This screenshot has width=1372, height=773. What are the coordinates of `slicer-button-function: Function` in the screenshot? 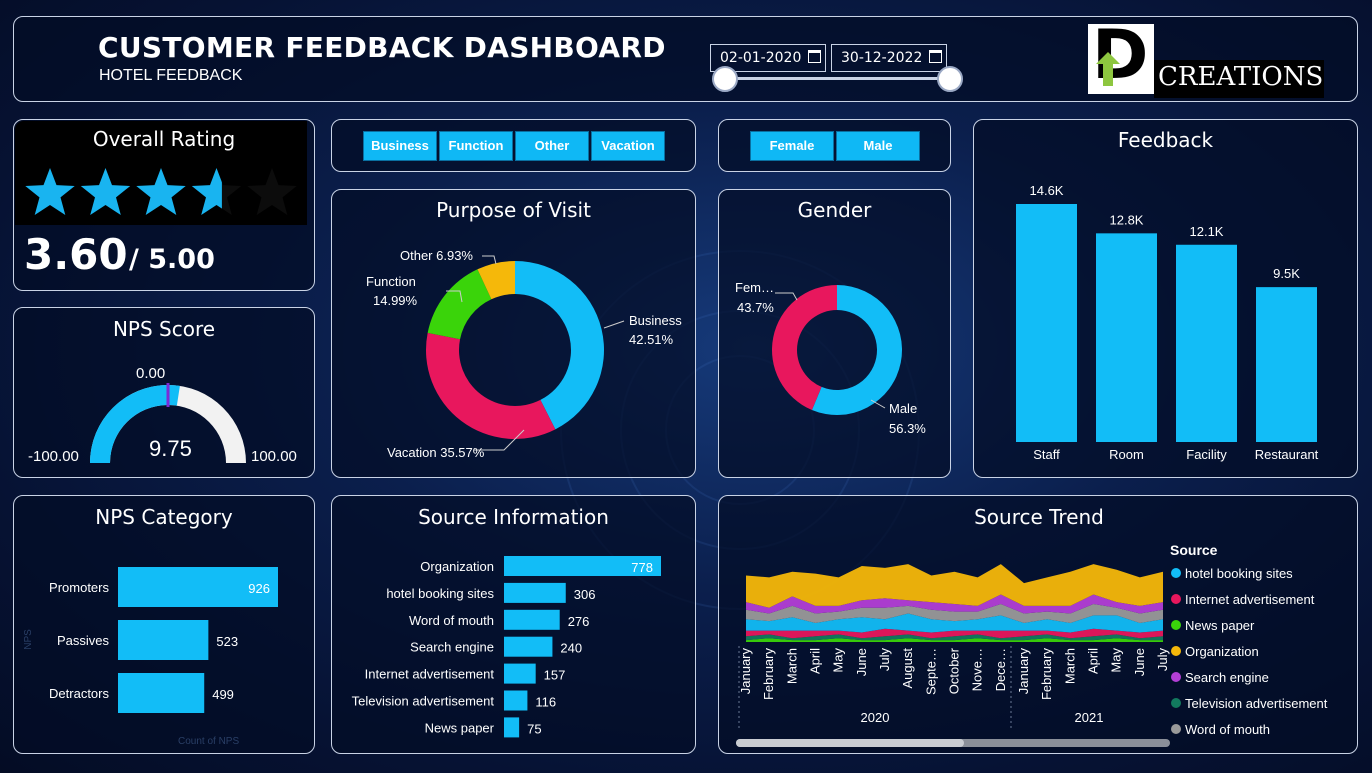 It's located at (476, 146).